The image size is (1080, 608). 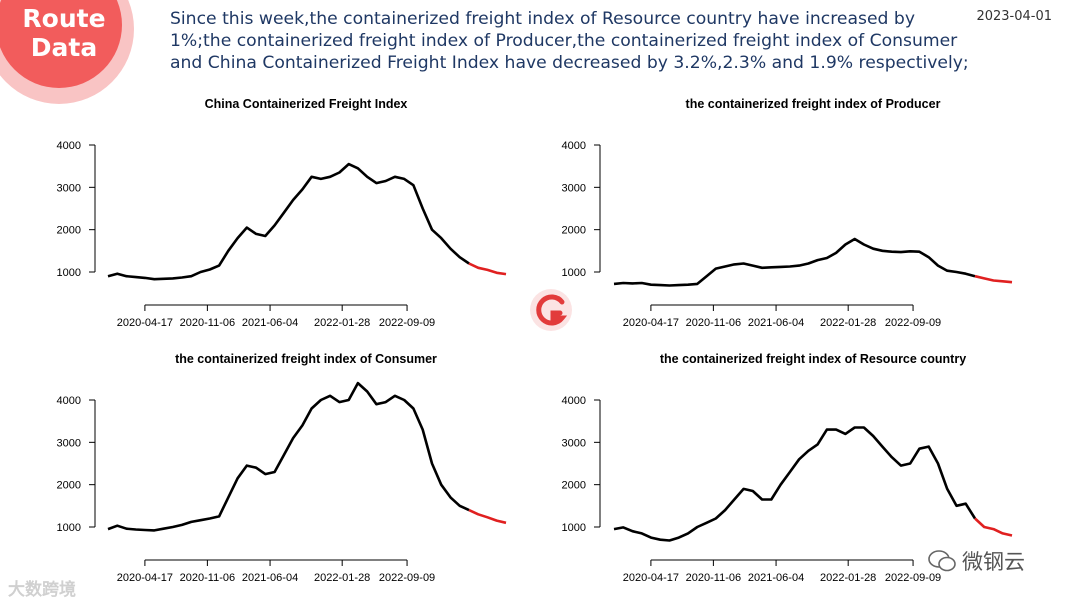 I want to click on footer-left-text: 大数跨境, so click(x=42, y=590).